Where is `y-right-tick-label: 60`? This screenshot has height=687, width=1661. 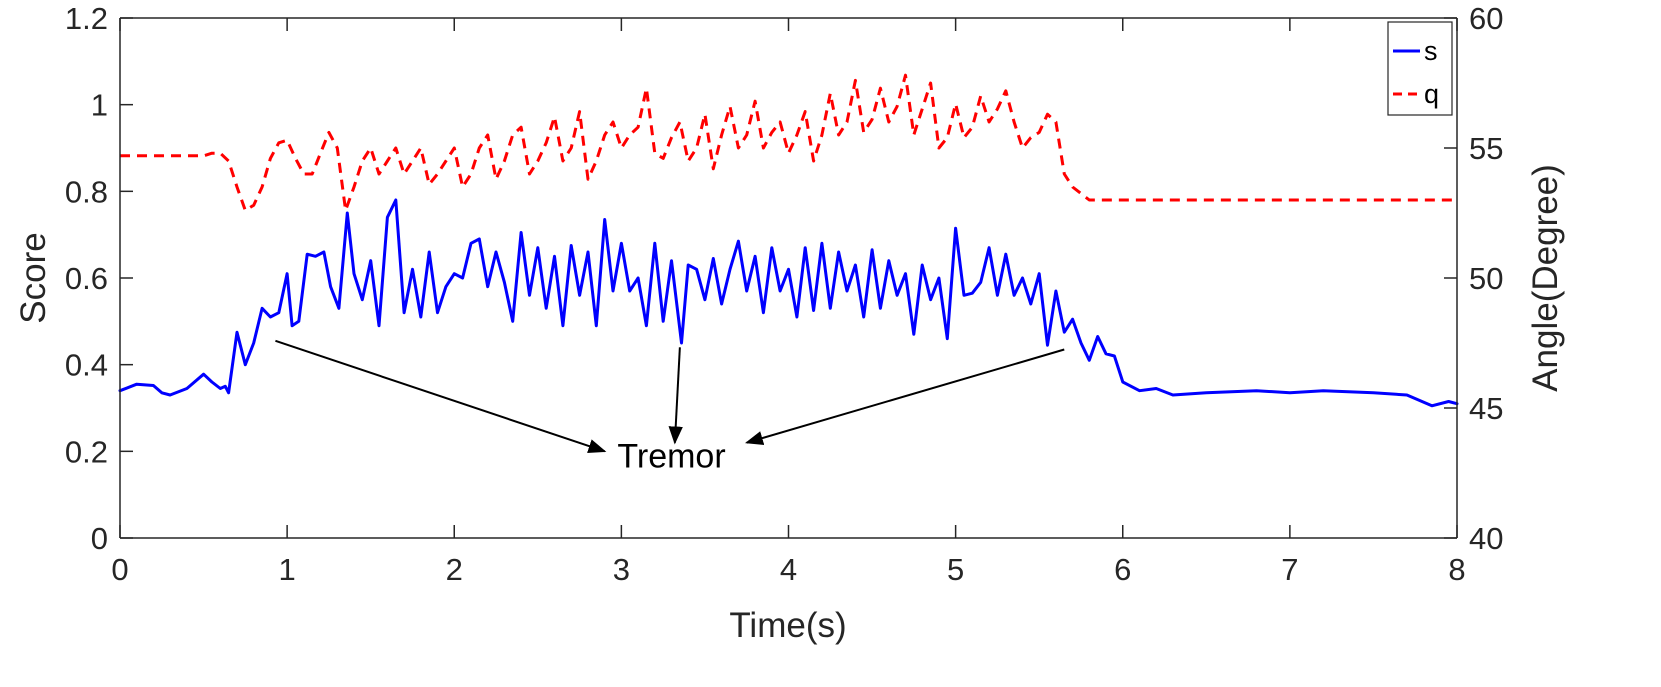
y-right-tick-label: 60 is located at coordinates (1486, 18).